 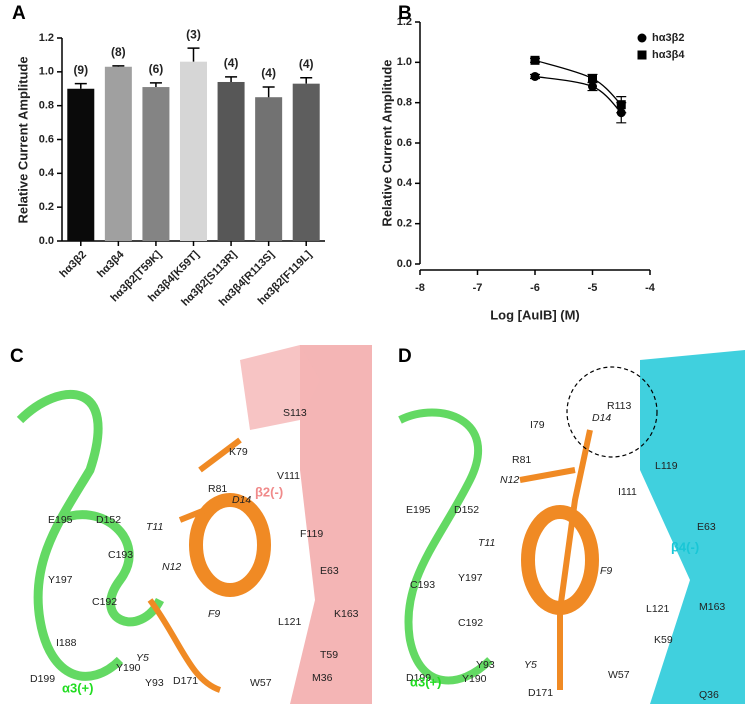 I want to click on legend-label: hα3β4, so click(x=668, y=55).